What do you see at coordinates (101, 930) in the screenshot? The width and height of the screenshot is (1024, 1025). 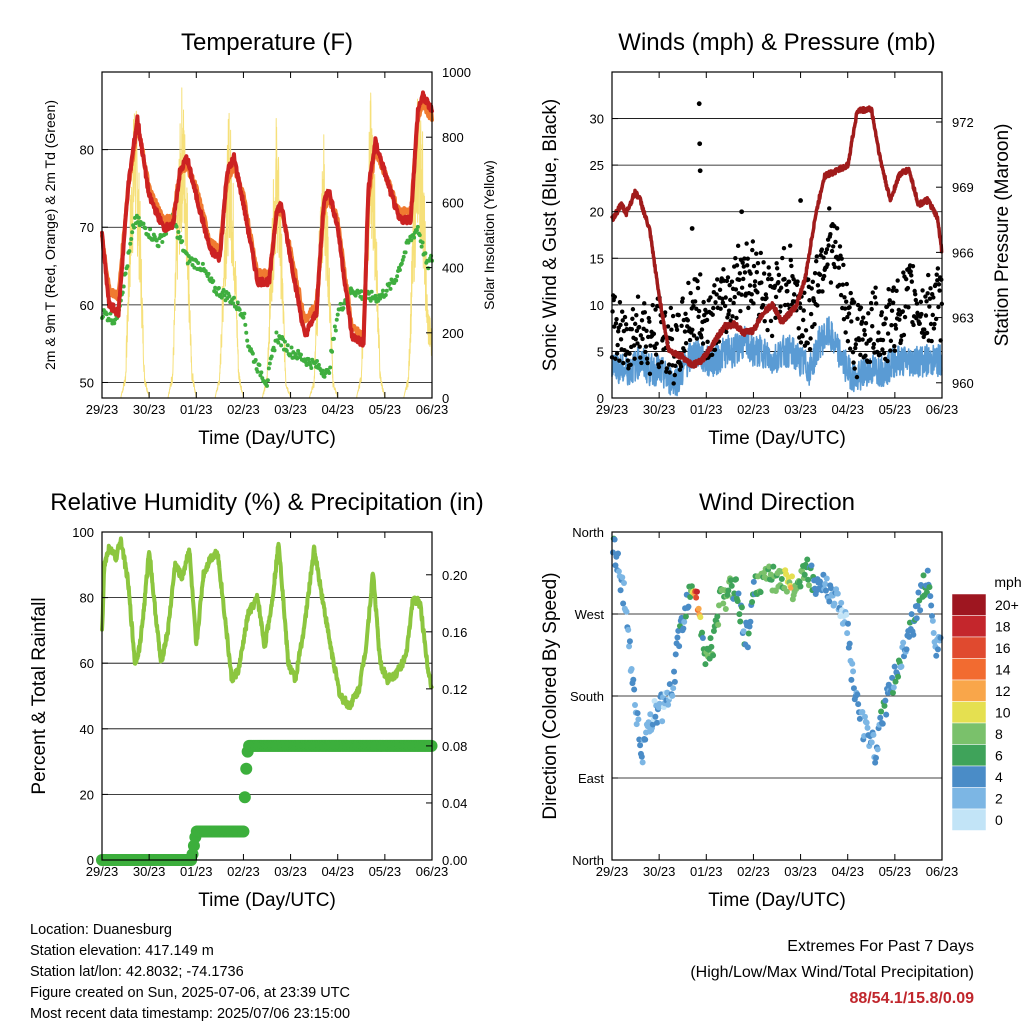 I see `location-text: Location: Duanesburg` at bounding box center [101, 930].